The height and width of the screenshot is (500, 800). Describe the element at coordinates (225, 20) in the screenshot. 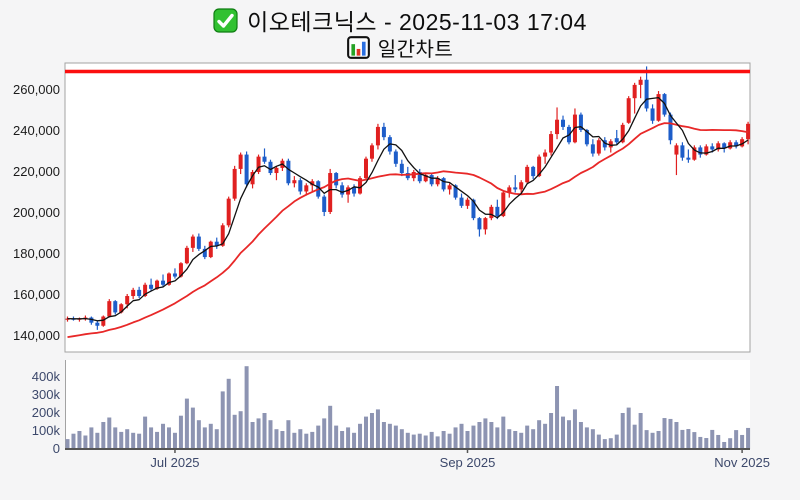

I see `green-checkbox-icon` at that location.